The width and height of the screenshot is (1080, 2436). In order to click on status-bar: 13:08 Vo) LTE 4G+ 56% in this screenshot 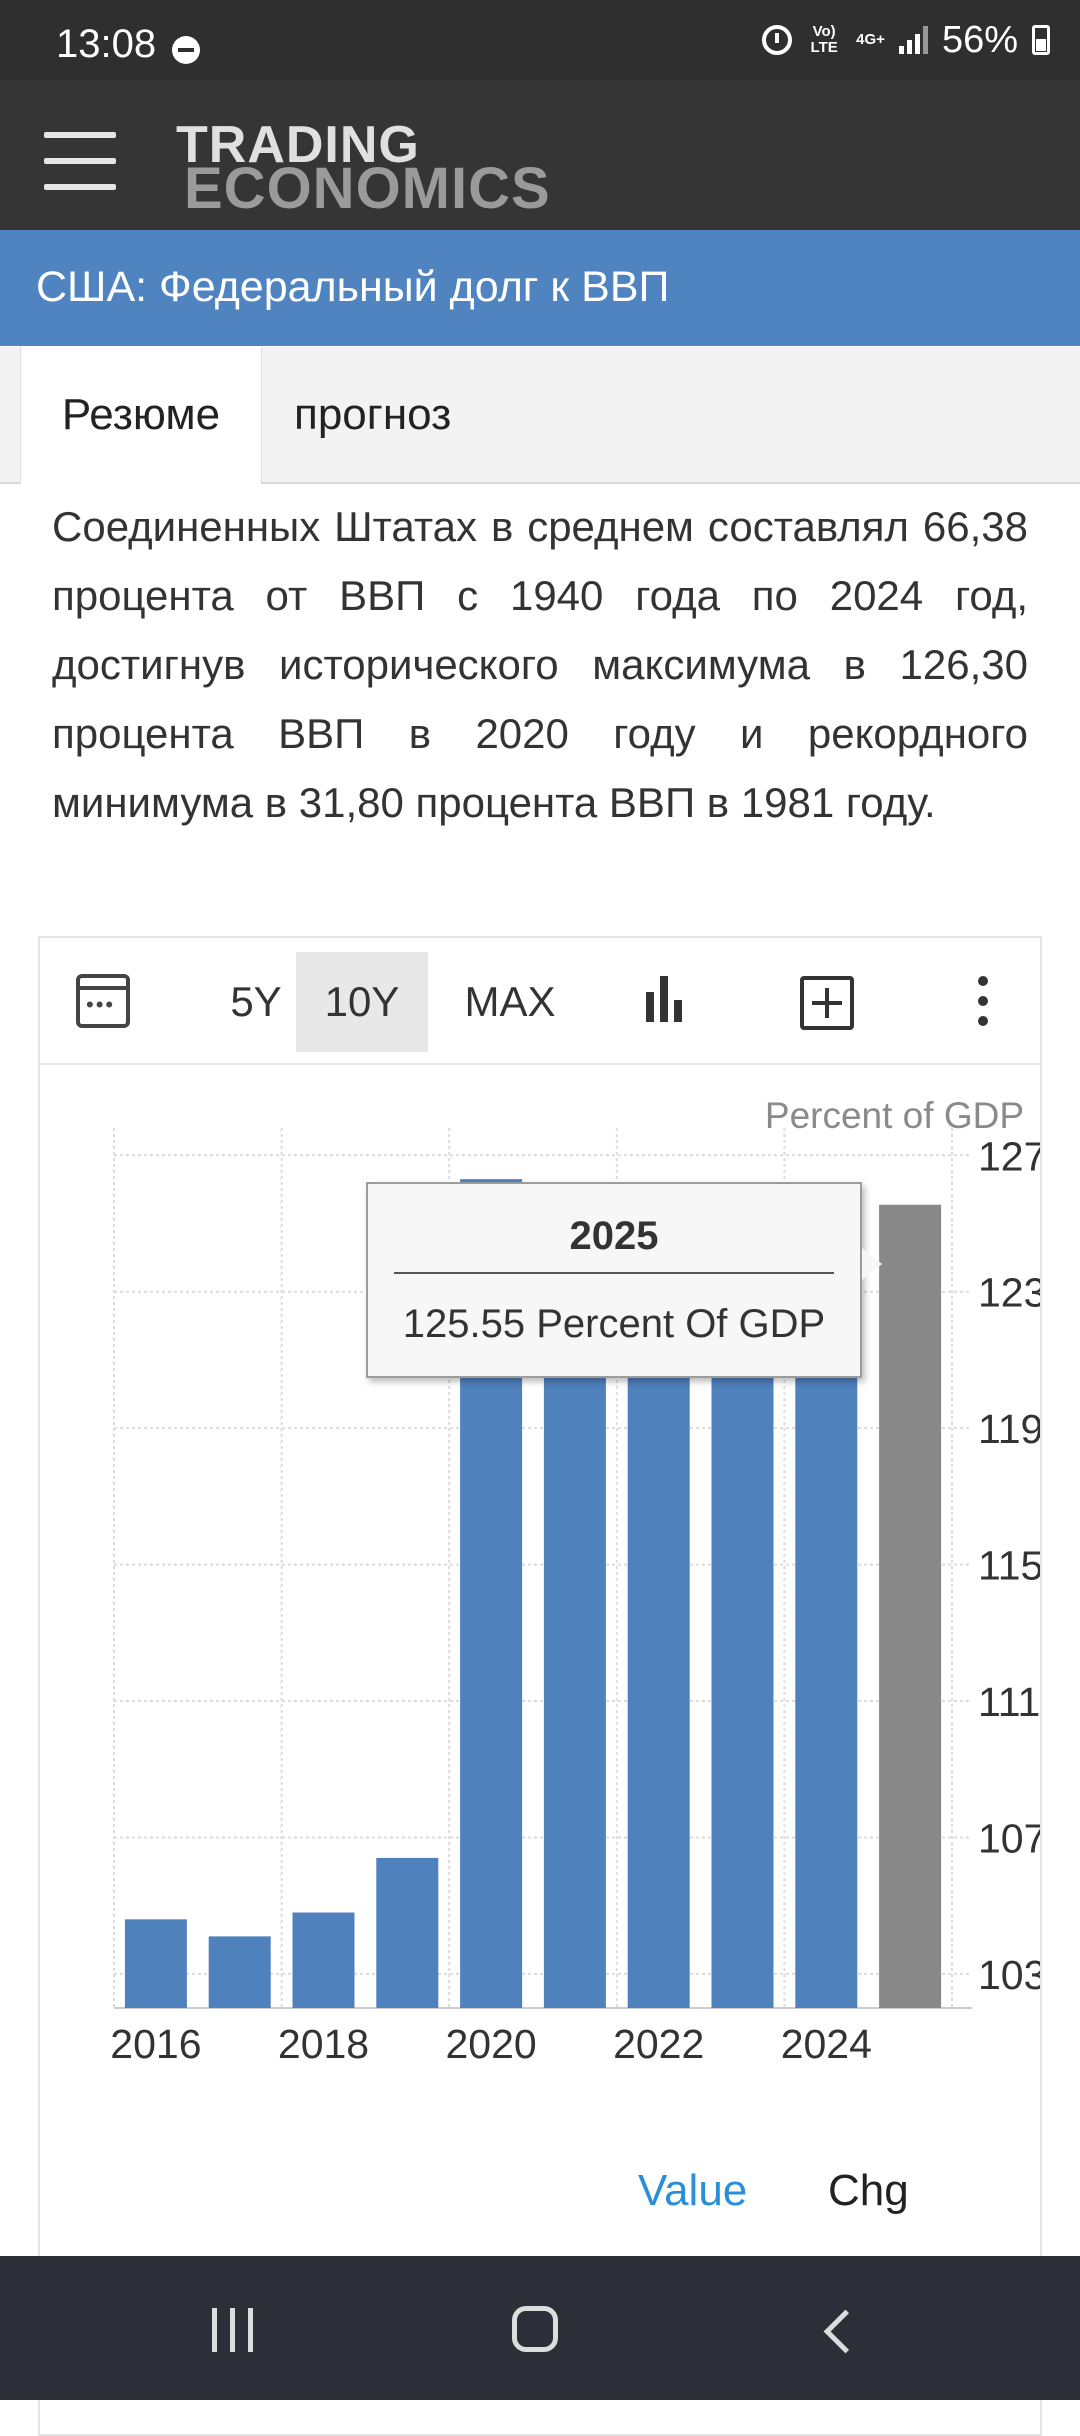, I will do `click(540, 40)`.